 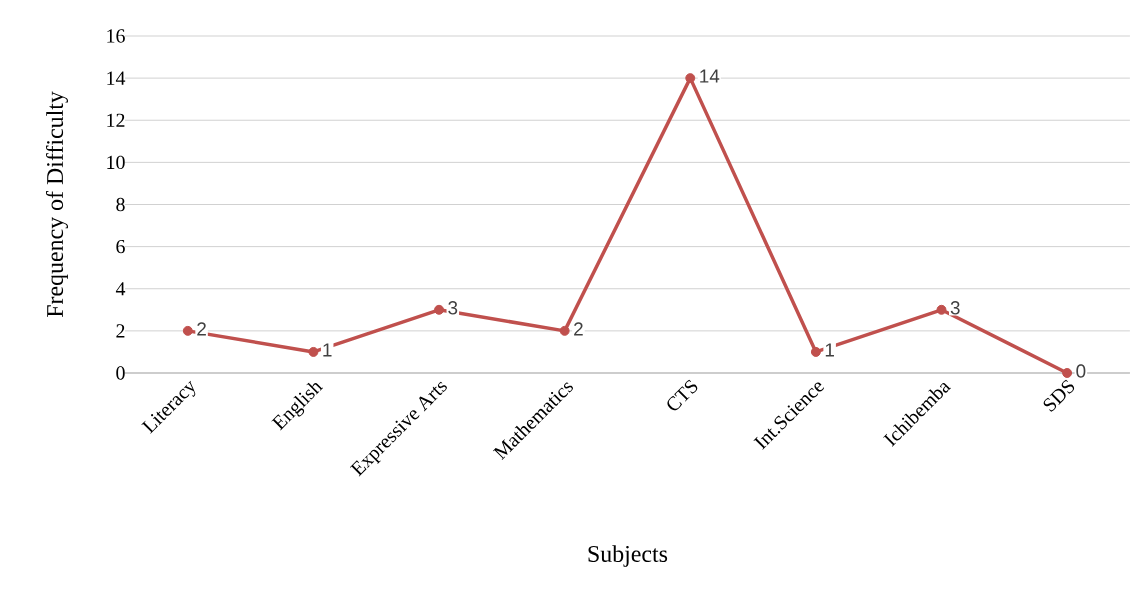 I want to click on y-tick-label: 12, so click(x=116, y=120).